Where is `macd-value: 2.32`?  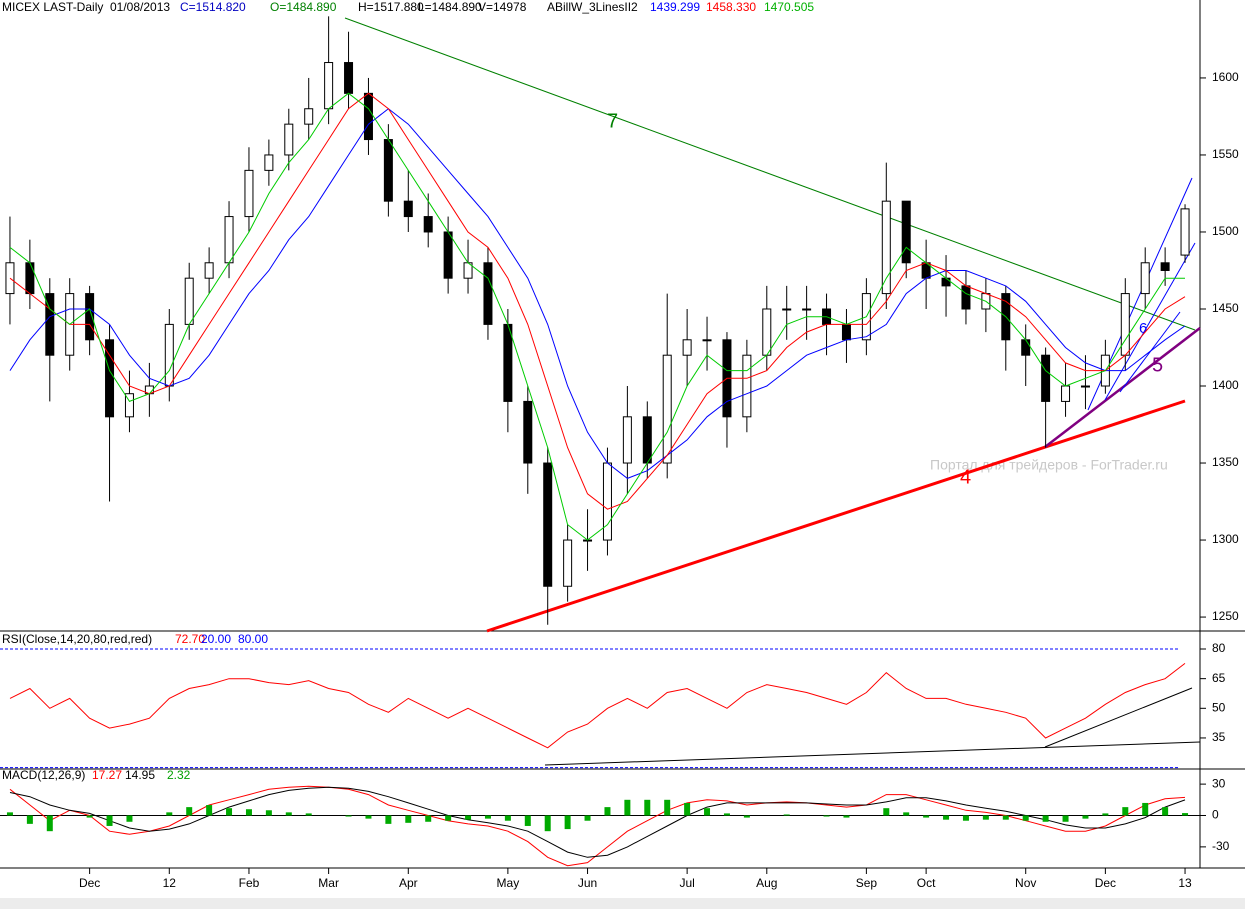
macd-value: 2.32 is located at coordinates (179, 775).